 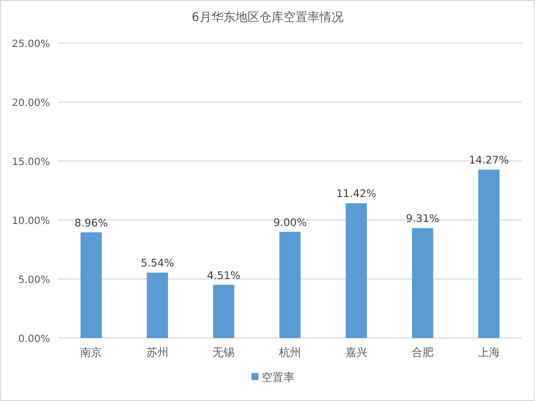 I want to click on x-tick-label: 杭州, so click(x=289, y=352).